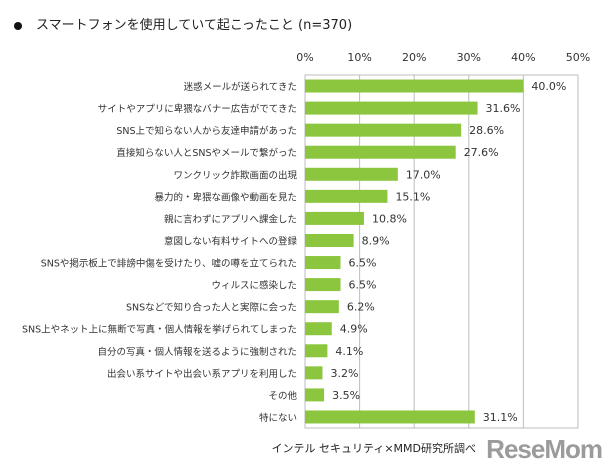  What do you see at coordinates (503, 108) in the screenshot?
I see `data-label: 31.6%` at bounding box center [503, 108].